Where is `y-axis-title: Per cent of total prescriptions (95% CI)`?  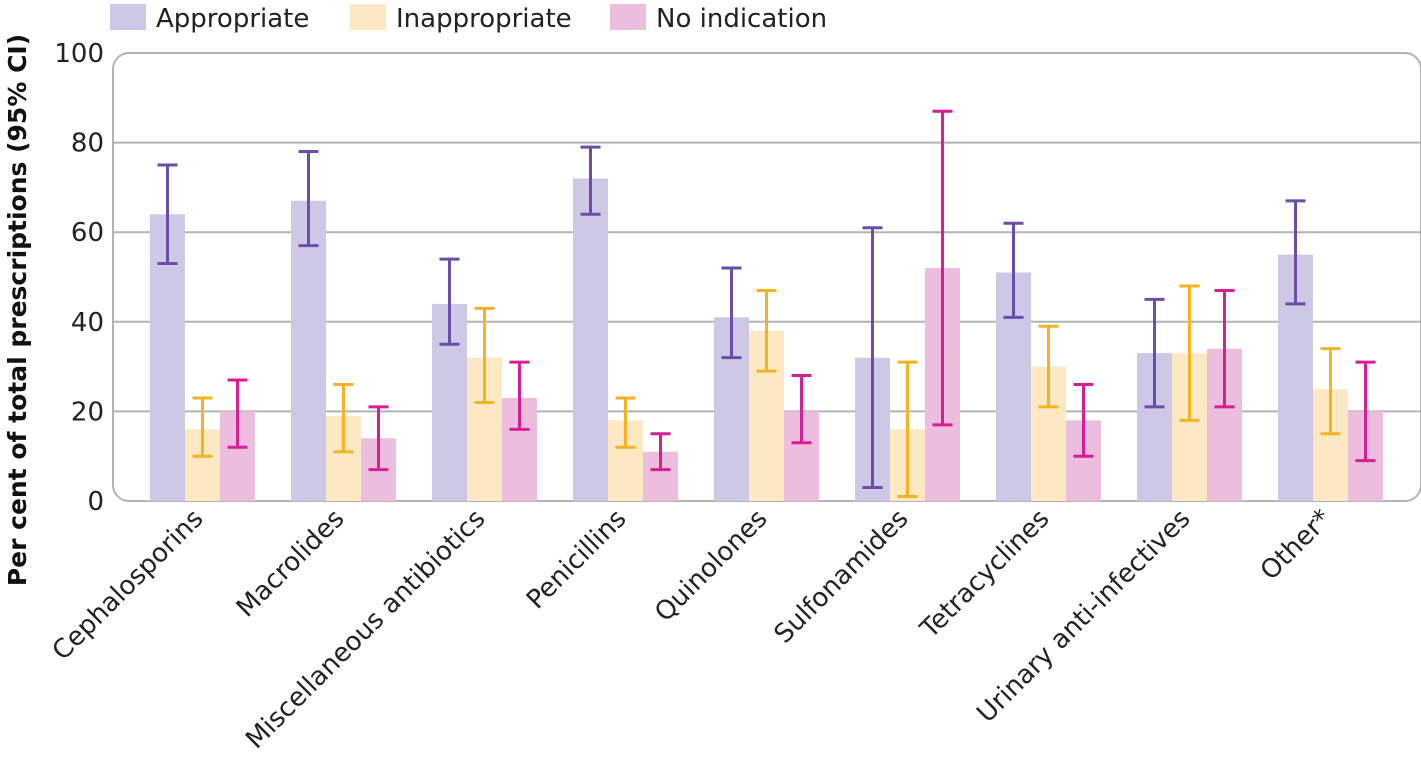 y-axis-title: Per cent of total prescriptions (95% CI) is located at coordinates (17, 310).